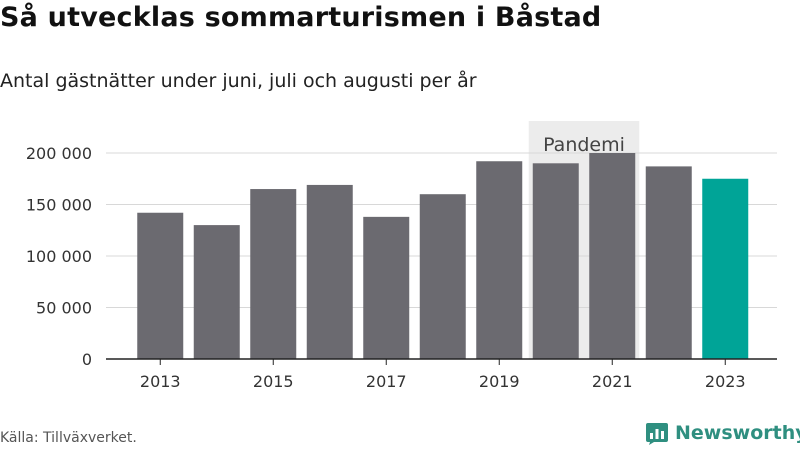 This screenshot has height=450, width=800. I want to click on y-tick-label: 100 000, so click(59, 256).